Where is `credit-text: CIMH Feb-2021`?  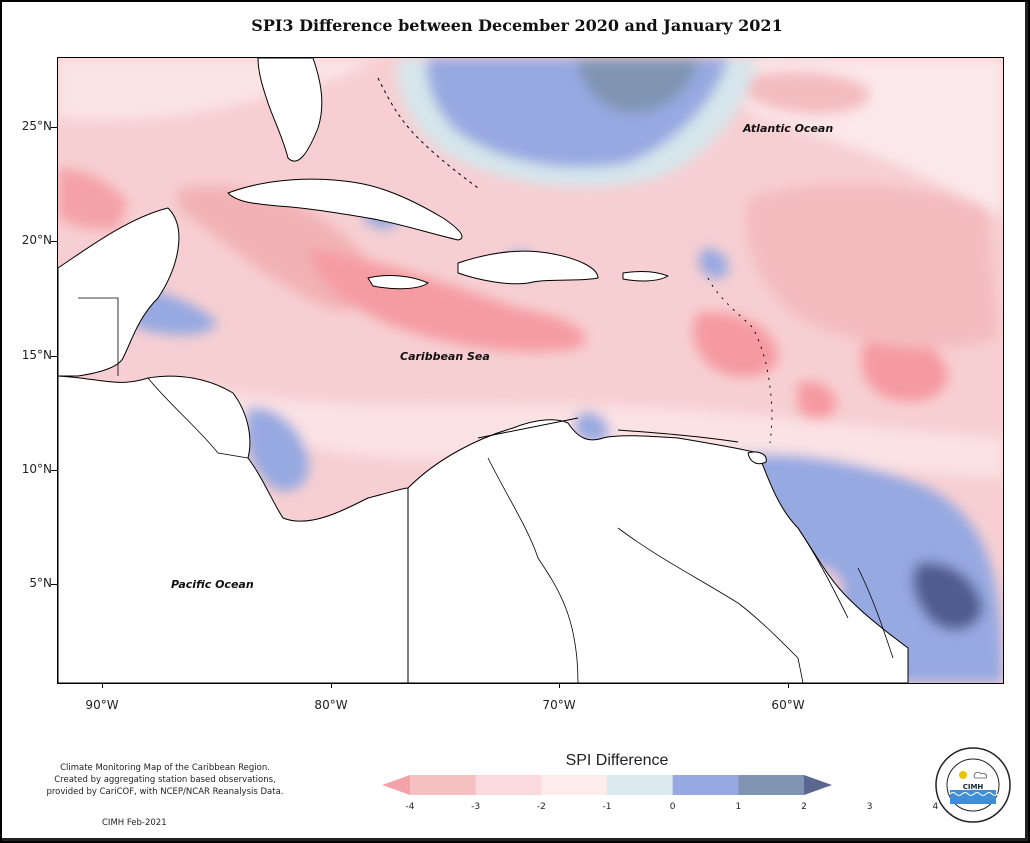
credit-text: CIMH Feb-2021 is located at coordinates (134, 823).